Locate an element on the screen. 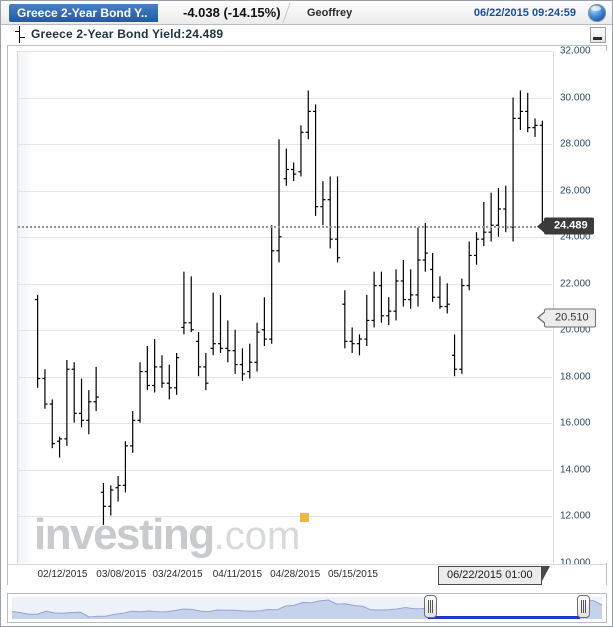 The height and width of the screenshot is (627, 613). secondary-price-marker: 20.510 is located at coordinates (566, 318).